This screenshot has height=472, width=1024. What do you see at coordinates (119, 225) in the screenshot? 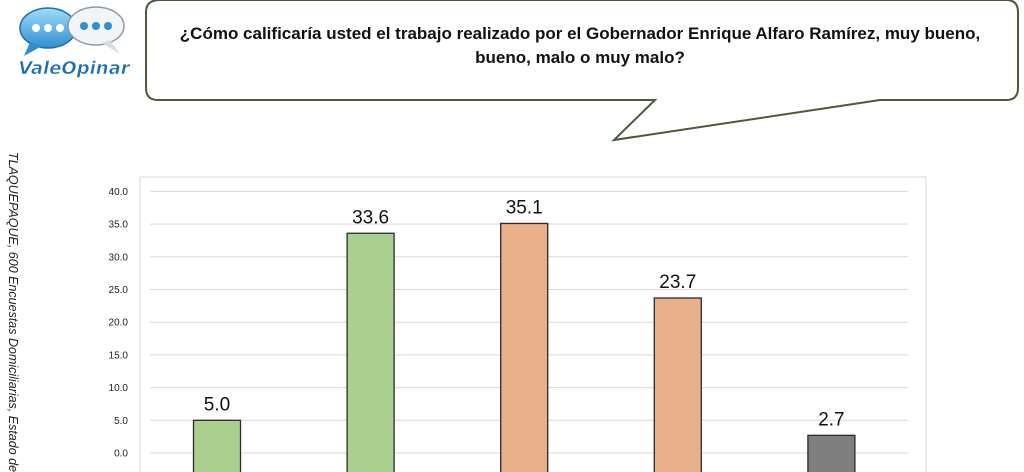
I see `y-tick-label: 35.0` at bounding box center [119, 225].